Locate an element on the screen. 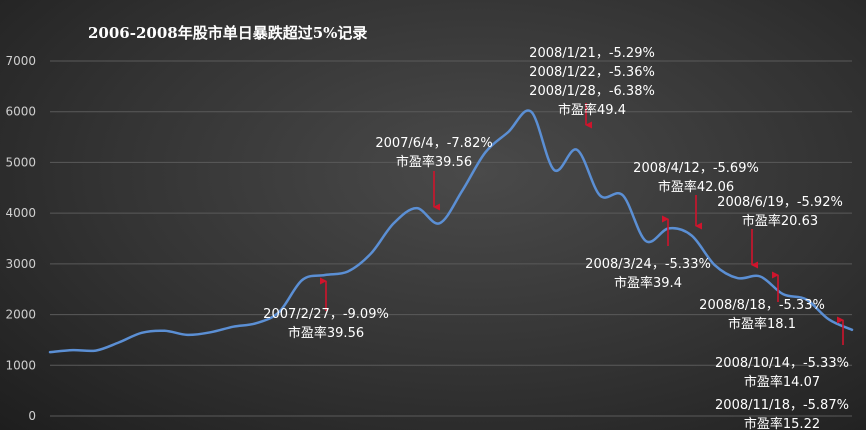 The width and height of the screenshot is (866, 430). annotation-label: 2008/10/14，-5.33% is located at coordinates (782, 363).